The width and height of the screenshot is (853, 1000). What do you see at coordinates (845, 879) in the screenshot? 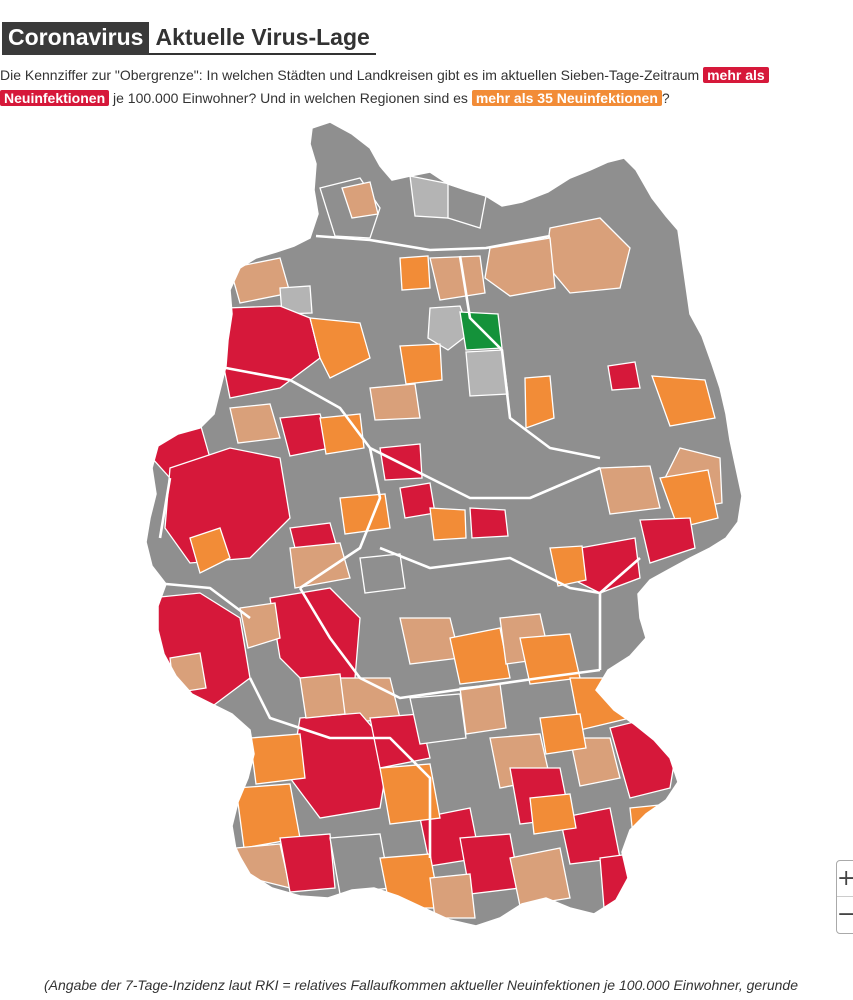
I see `zoom-in-button: +` at bounding box center [845, 879].